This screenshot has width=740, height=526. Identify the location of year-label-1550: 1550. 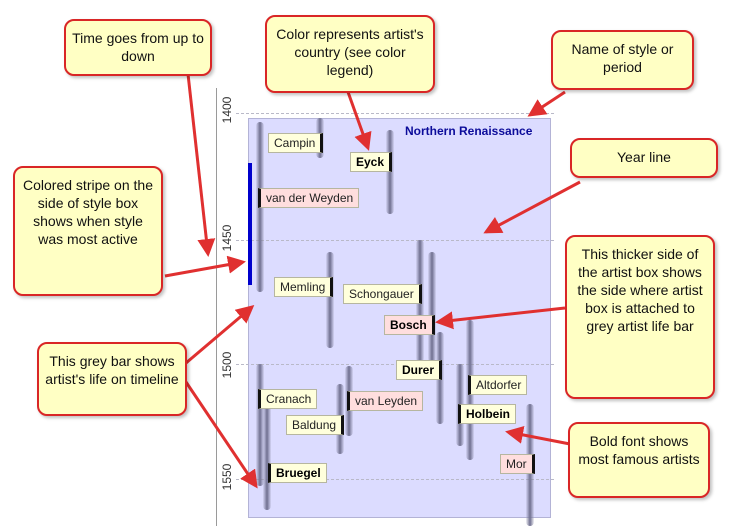
(227, 477).